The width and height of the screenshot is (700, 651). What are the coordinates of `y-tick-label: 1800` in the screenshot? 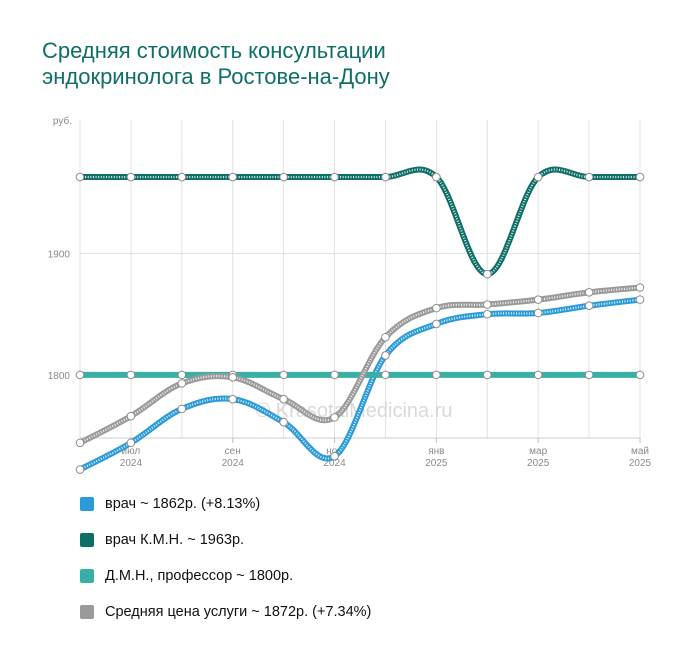 It's located at (59, 376).